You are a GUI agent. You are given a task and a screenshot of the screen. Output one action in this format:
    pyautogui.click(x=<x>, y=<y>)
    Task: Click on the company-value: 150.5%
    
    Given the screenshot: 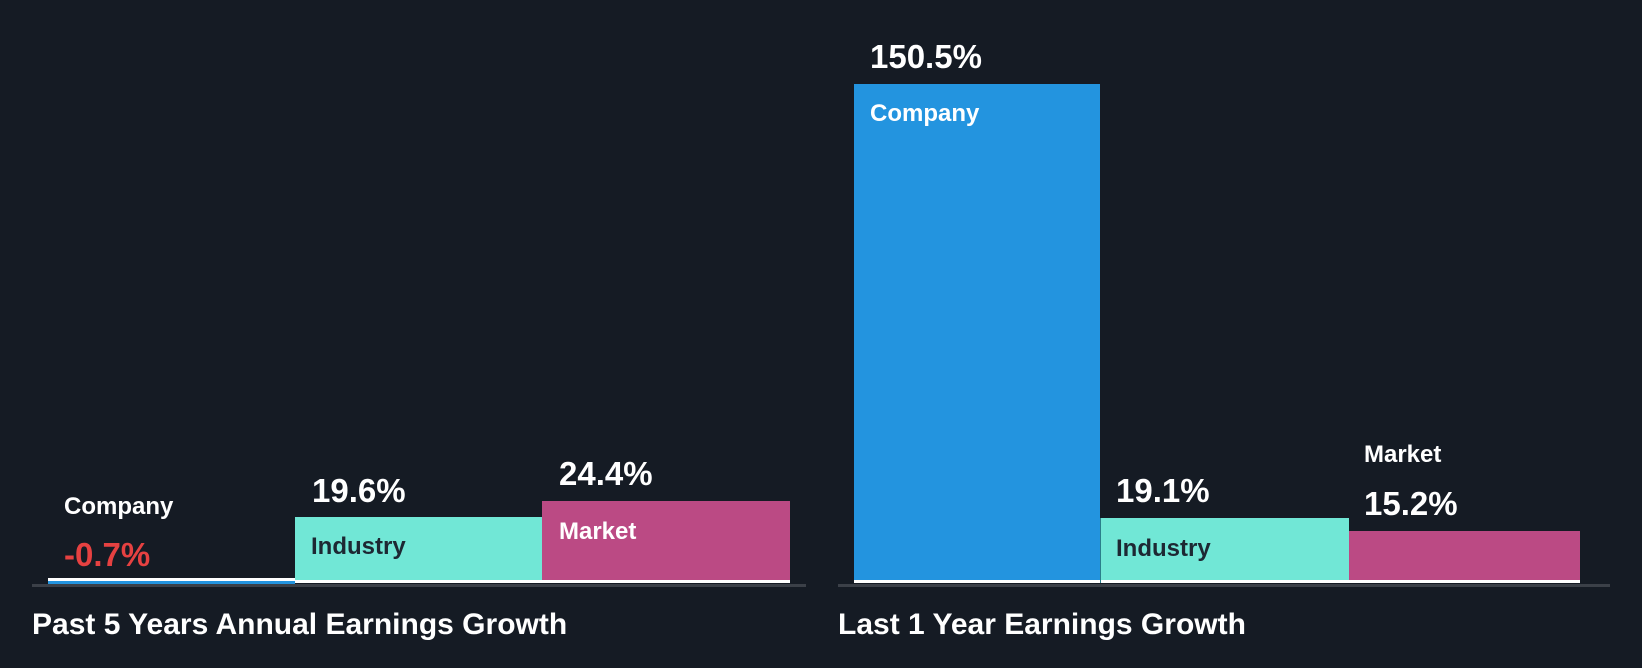 What is the action you would take?
    pyautogui.click(x=926, y=56)
    